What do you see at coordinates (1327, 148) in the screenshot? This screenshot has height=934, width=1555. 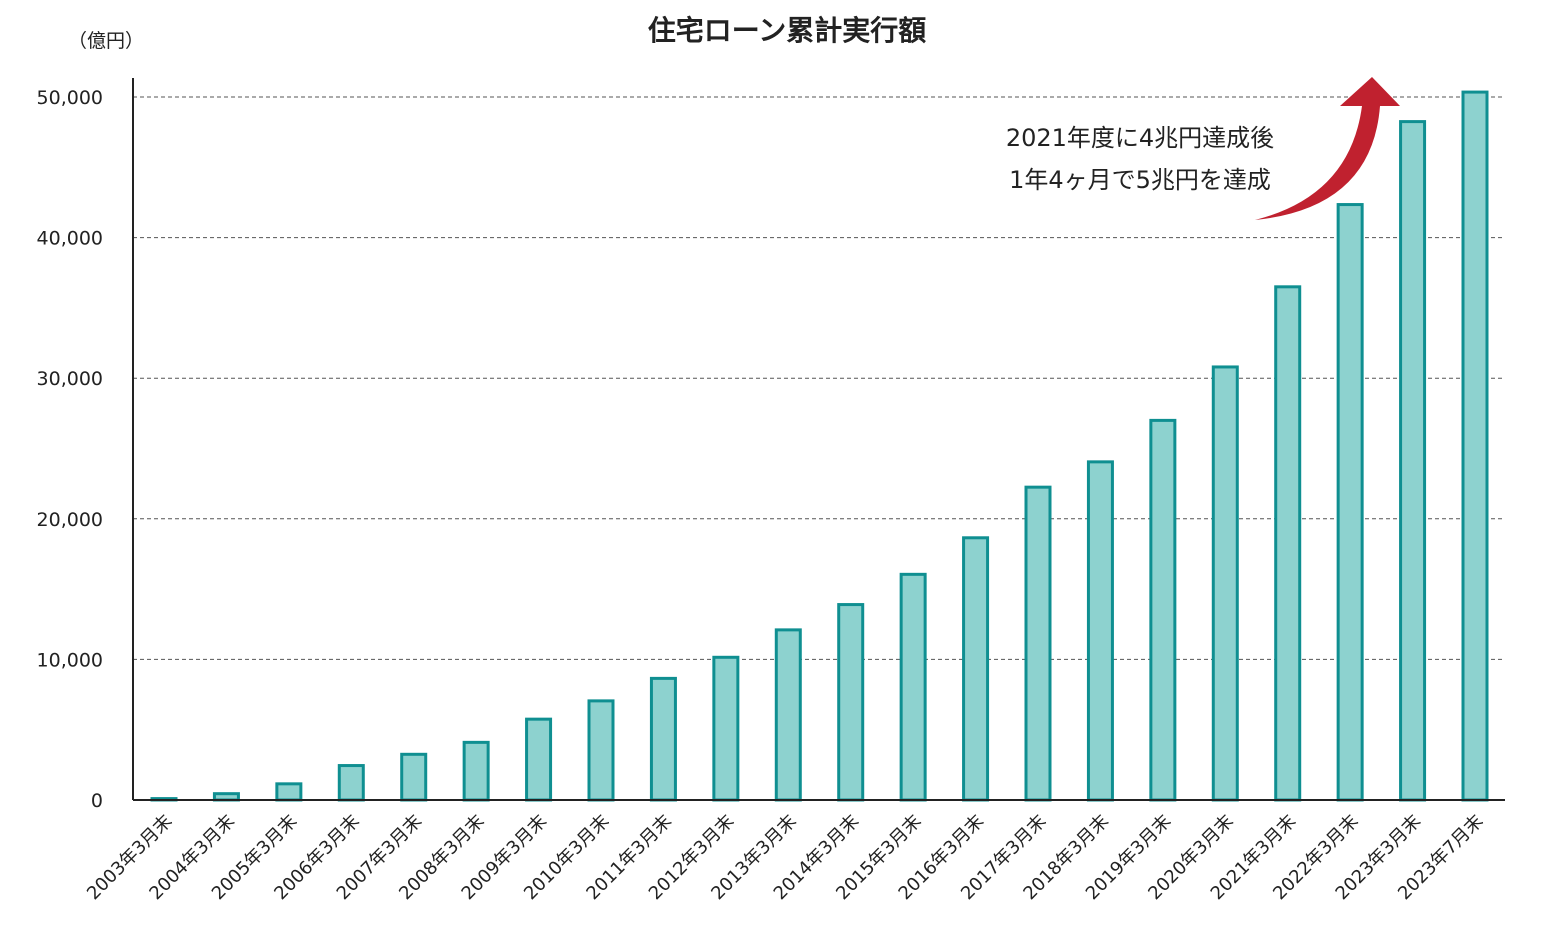 I see `growth-arrow` at bounding box center [1327, 148].